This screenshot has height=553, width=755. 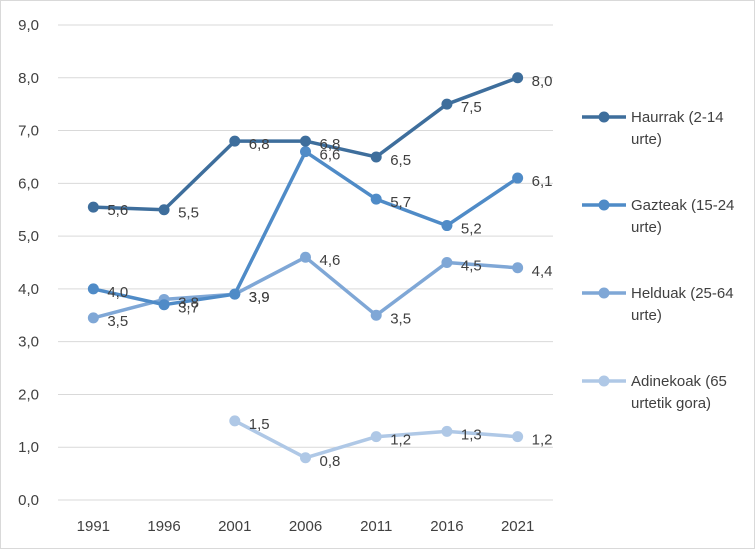 I want to click on legend-label: Haurrak (2-14, so click(x=677, y=117).